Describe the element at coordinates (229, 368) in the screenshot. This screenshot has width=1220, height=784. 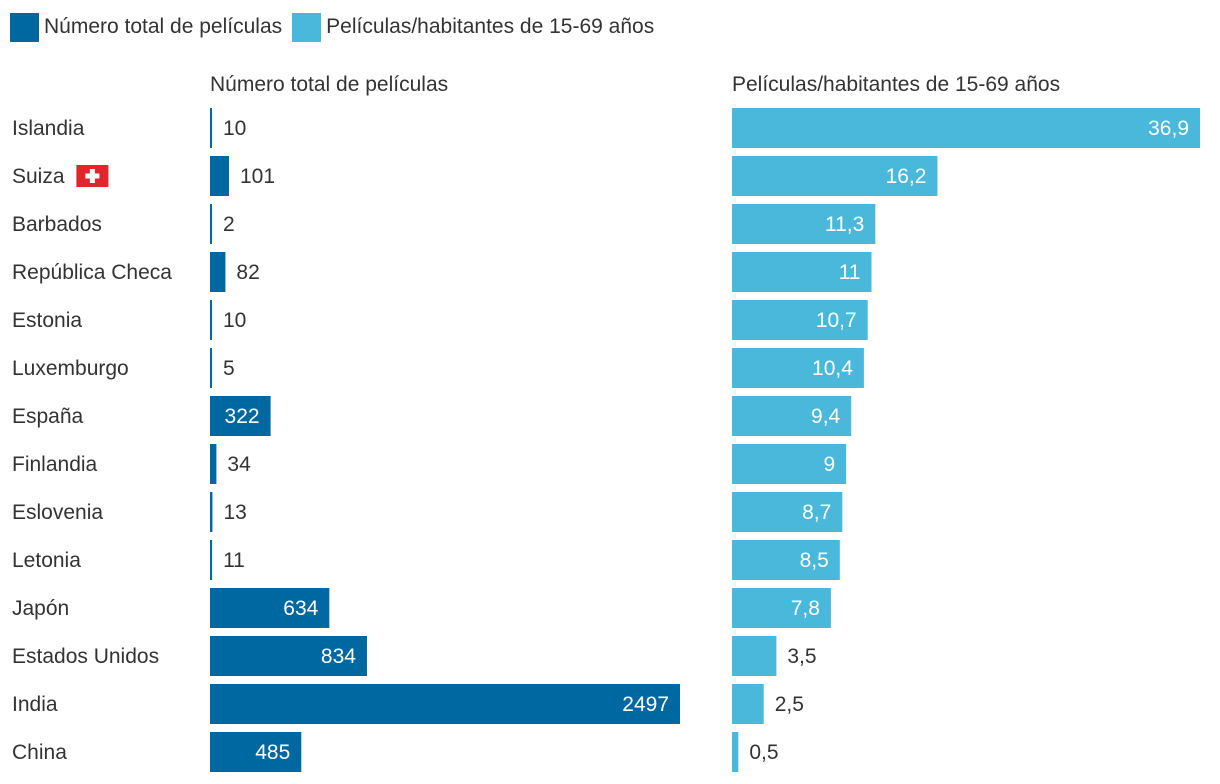
I see `value-label-total-luxemburgo: 5` at that location.